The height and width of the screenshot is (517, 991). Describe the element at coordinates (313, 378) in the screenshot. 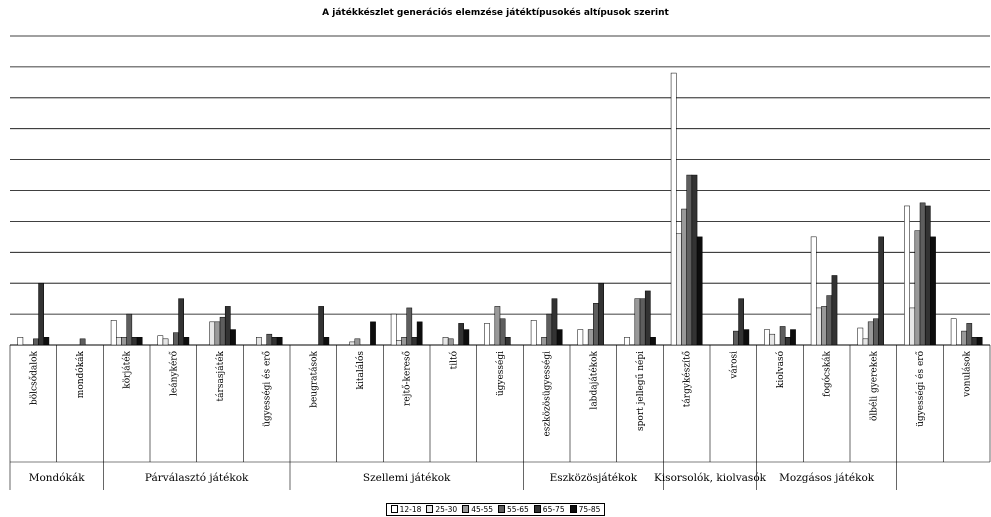

I see `category-label: beugratások` at that location.